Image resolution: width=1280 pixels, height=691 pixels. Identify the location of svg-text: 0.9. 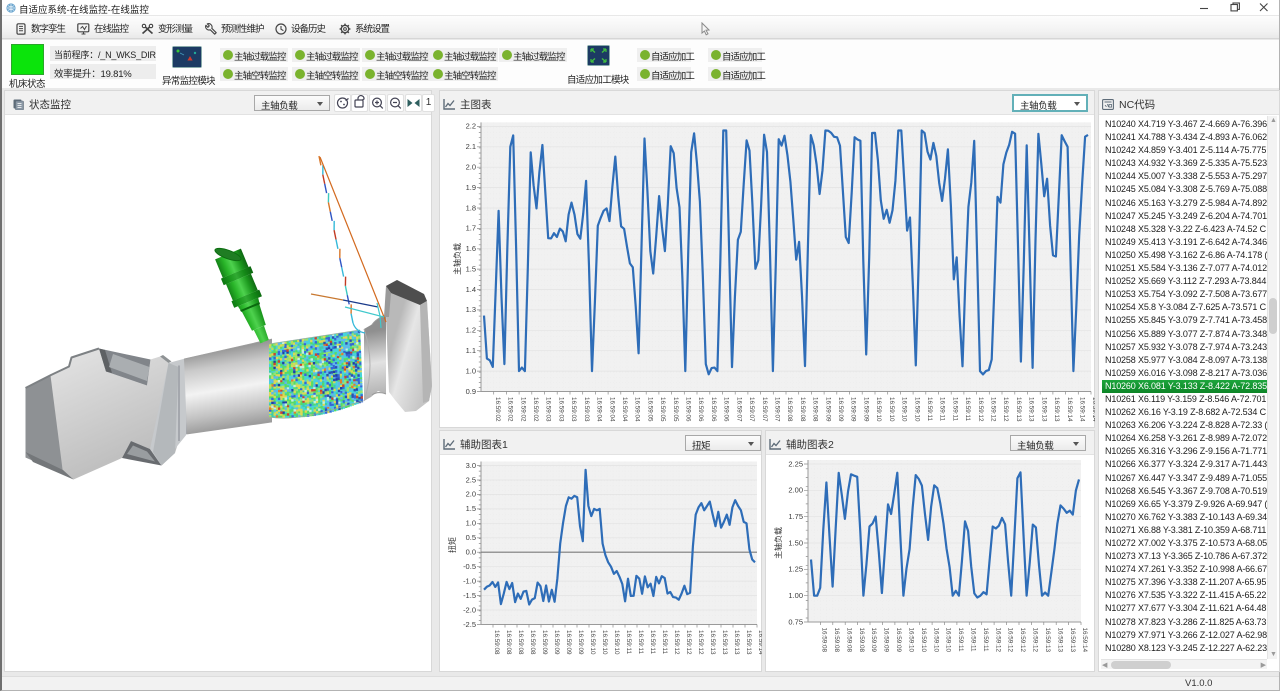
(471, 391).